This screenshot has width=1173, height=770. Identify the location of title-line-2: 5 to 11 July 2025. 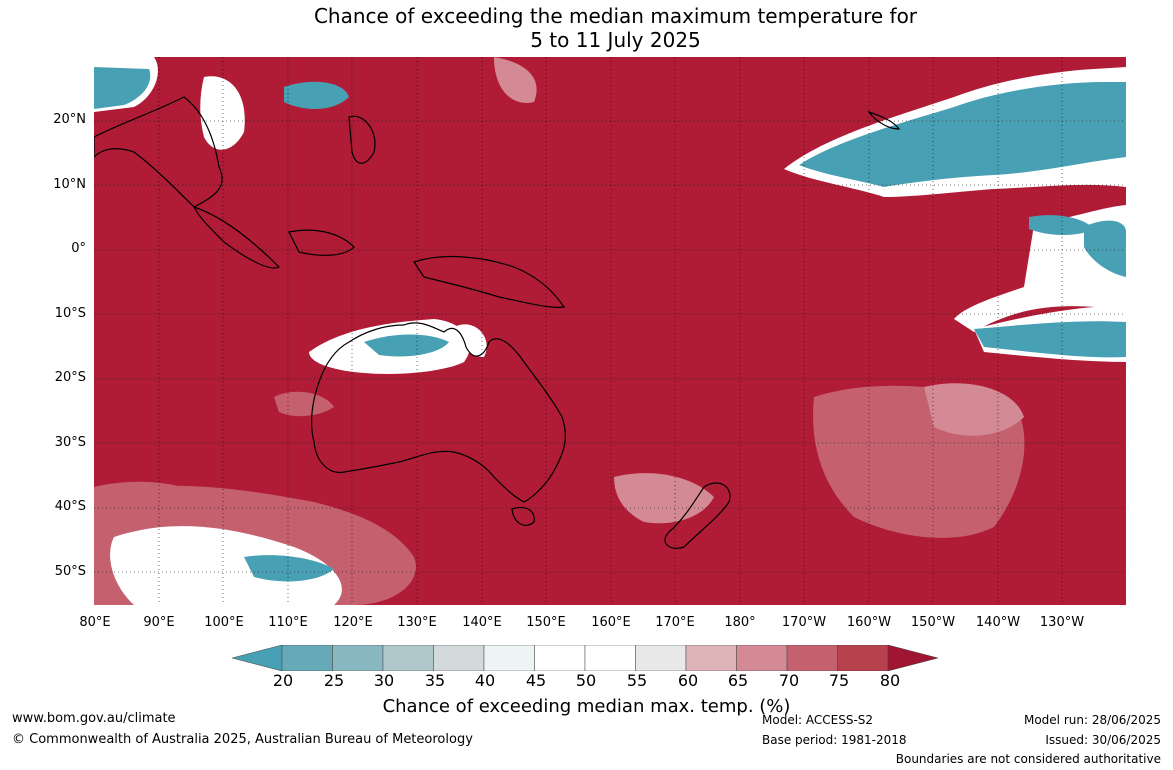
(615, 40).